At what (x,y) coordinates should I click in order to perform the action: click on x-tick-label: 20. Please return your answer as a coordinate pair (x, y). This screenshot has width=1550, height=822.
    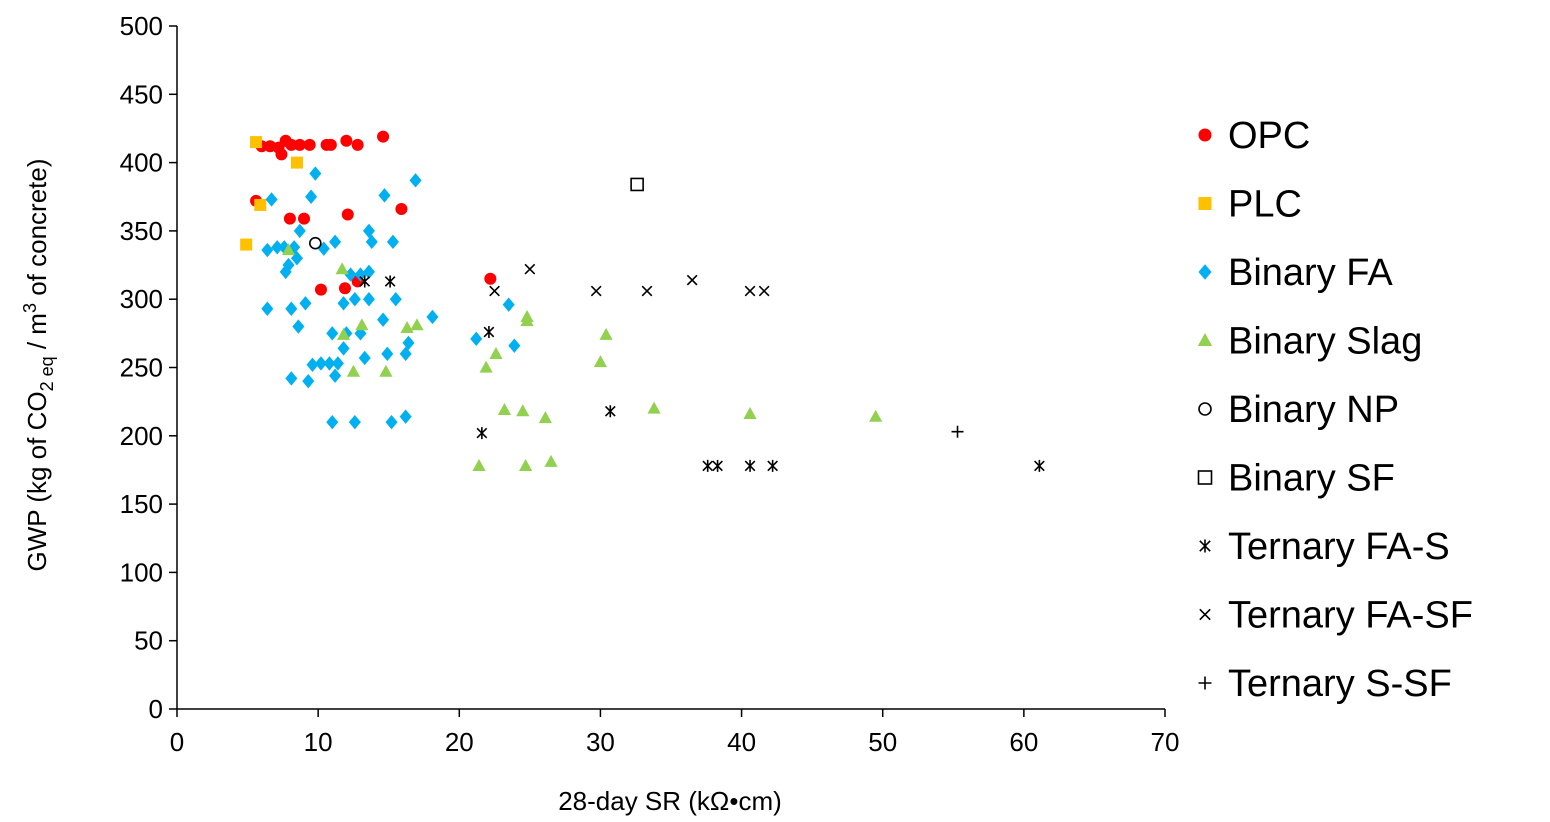
    Looking at the image, I should click on (459, 742).